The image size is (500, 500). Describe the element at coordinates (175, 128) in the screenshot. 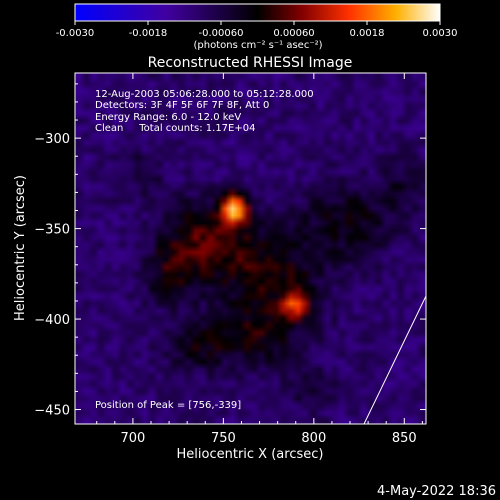

I see `annotation-clean: Clean Total counts: 1.17E+04` at that location.